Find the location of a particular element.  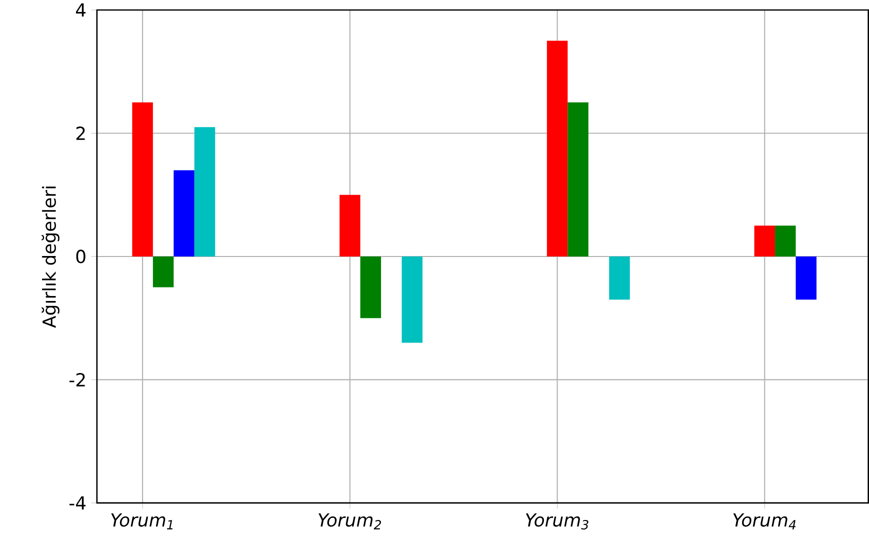

y-tick-label: 0 is located at coordinates (81, 257).